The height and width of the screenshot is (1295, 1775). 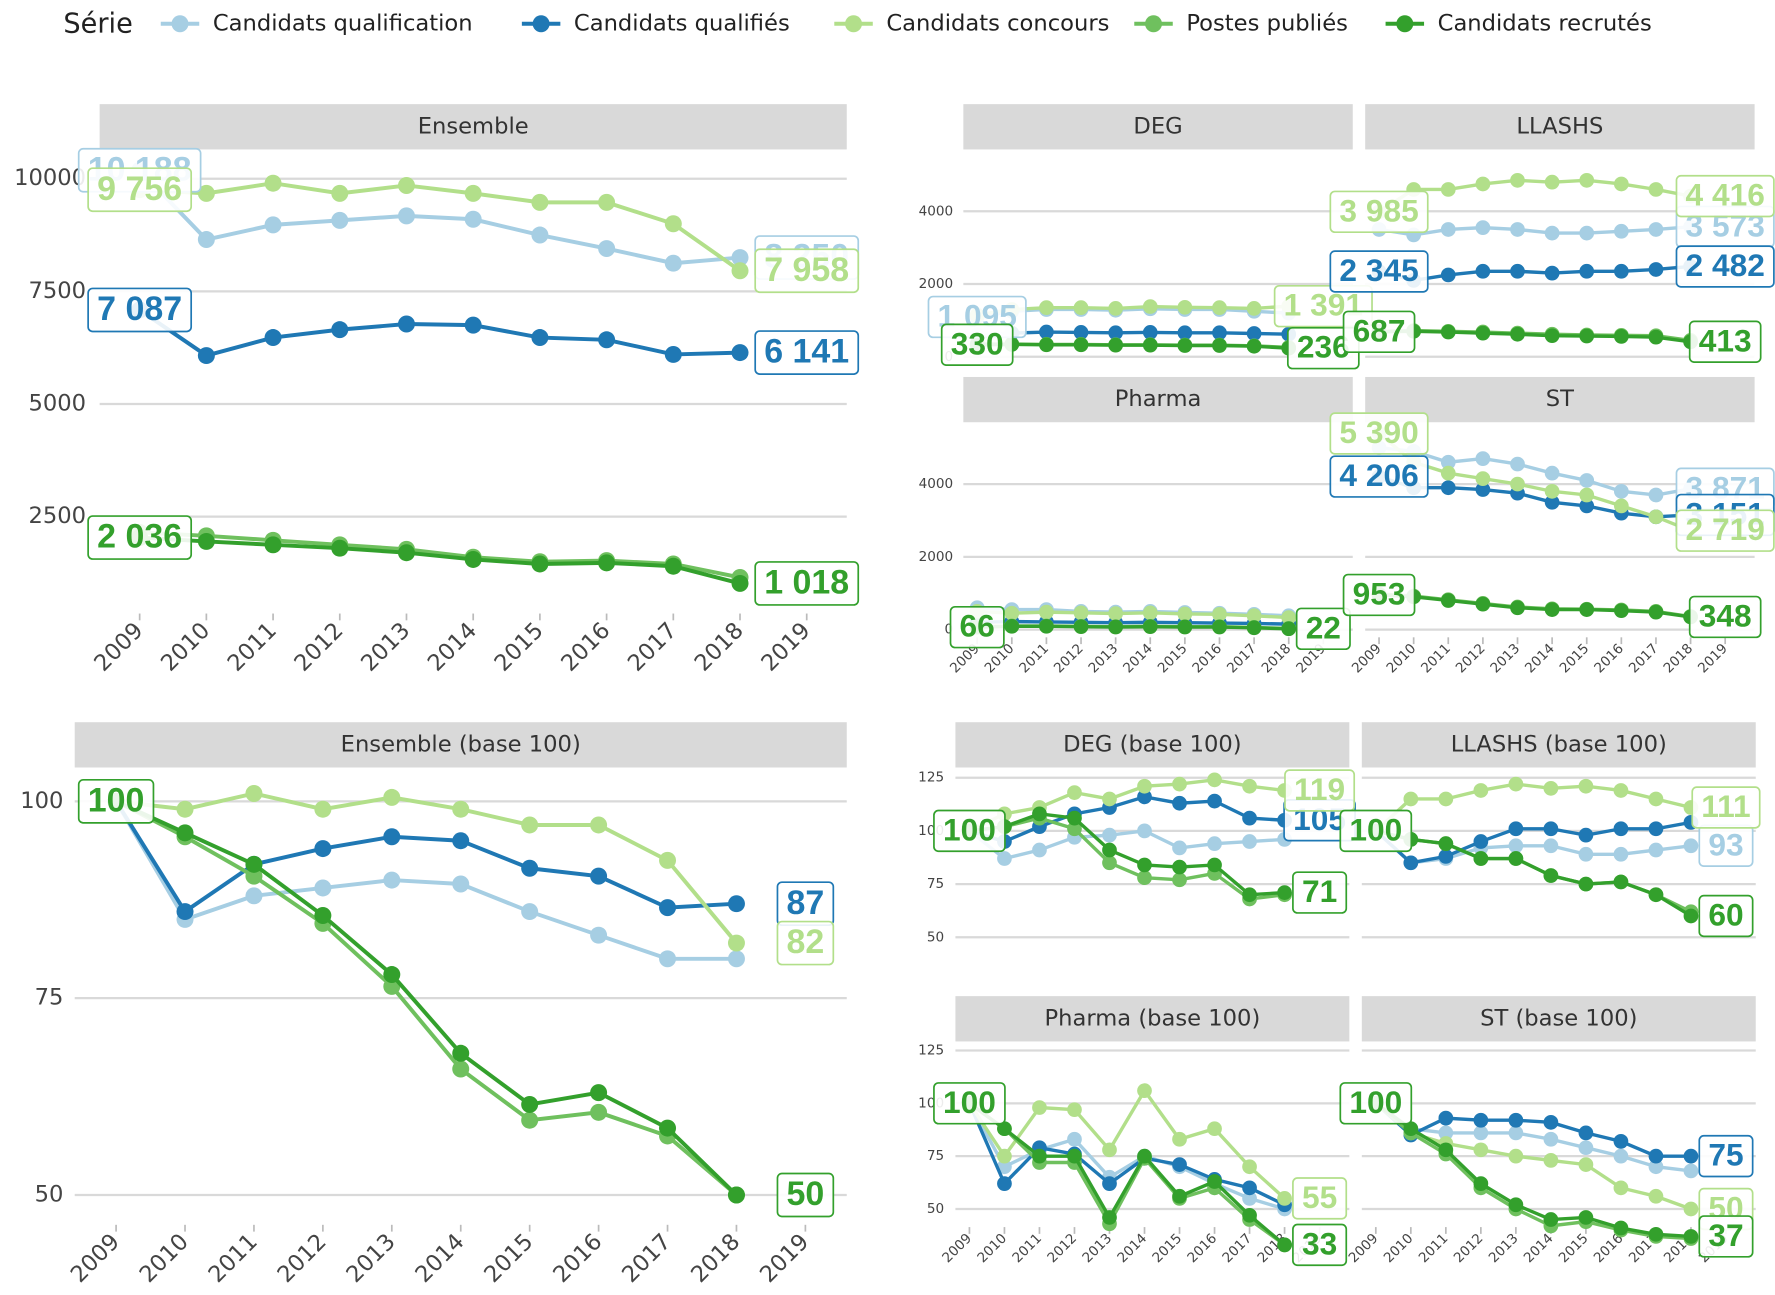 I want to click on y-tick-label: 2000, so click(x=936, y=284).